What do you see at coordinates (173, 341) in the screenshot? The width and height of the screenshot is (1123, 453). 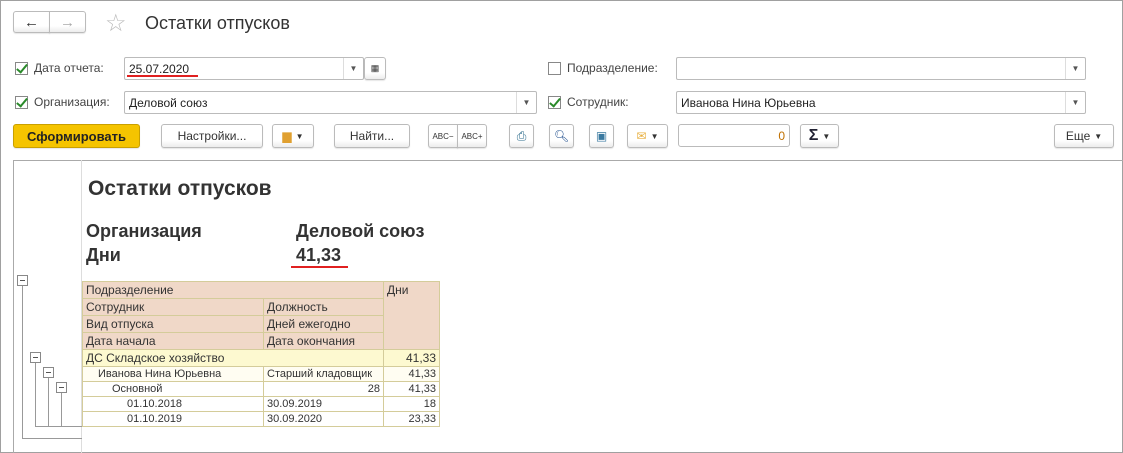 I see `header-start-date: Дата начала` at bounding box center [173, 341].